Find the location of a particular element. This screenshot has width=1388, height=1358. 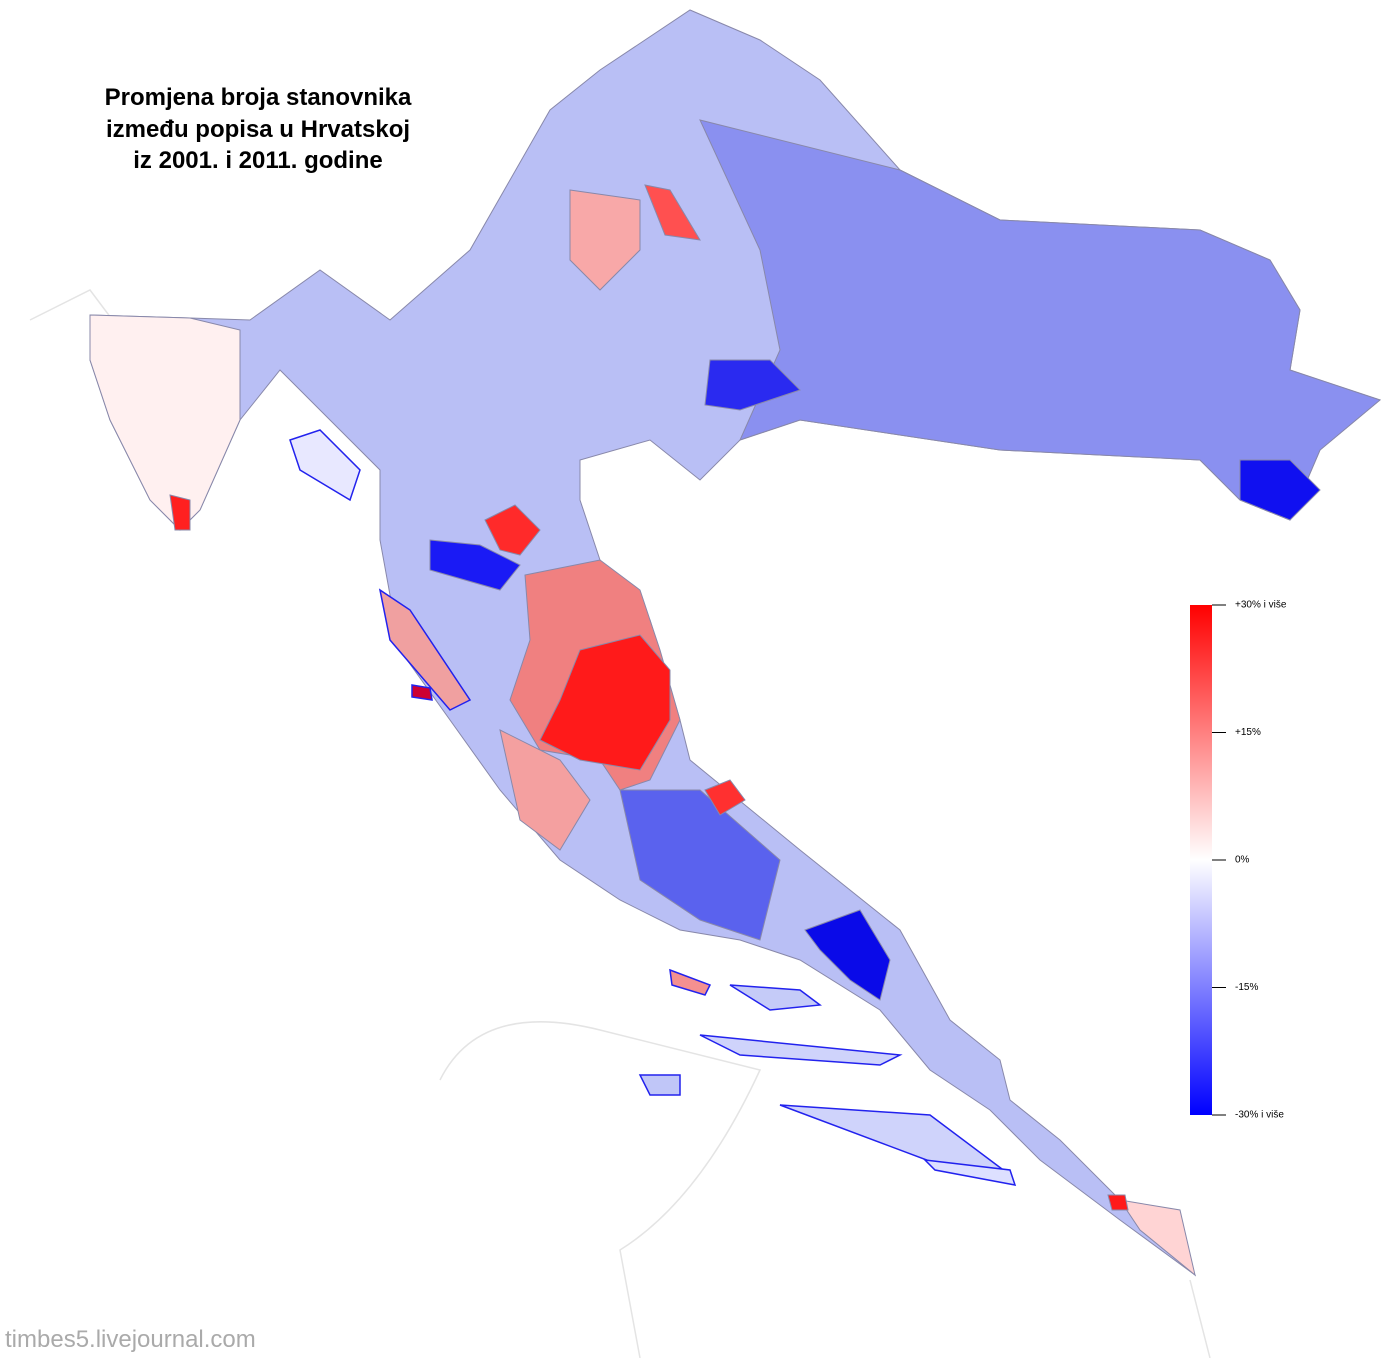

title-line: iz 2001. i 2011. godine is located at coordinates (257, 160).